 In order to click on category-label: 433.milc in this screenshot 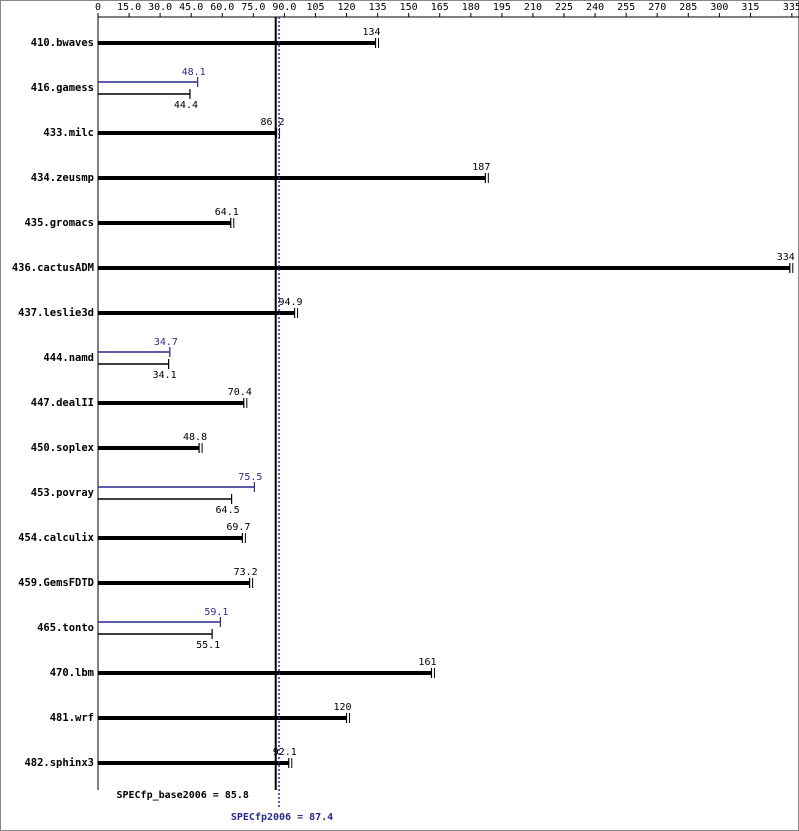, I will do `click(68, 133)`.